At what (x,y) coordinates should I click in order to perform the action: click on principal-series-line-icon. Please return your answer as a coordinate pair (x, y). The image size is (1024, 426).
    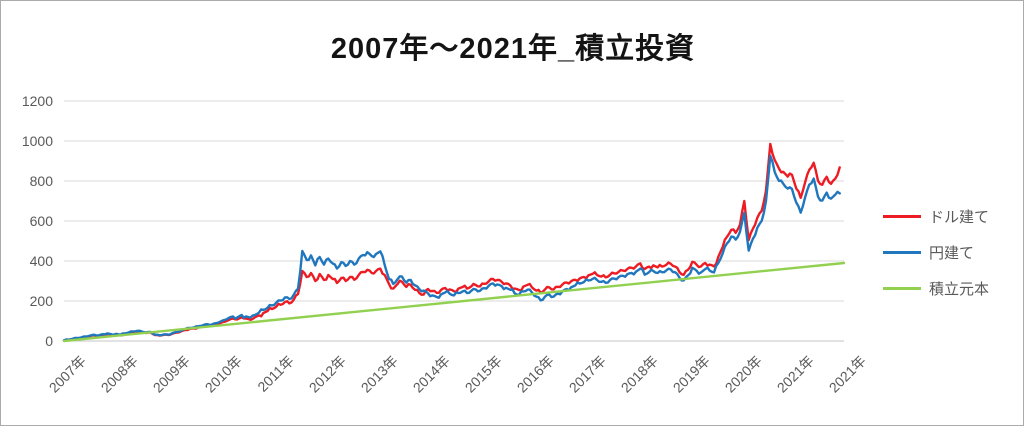
    Looking at the image, I should click on (902, 288).